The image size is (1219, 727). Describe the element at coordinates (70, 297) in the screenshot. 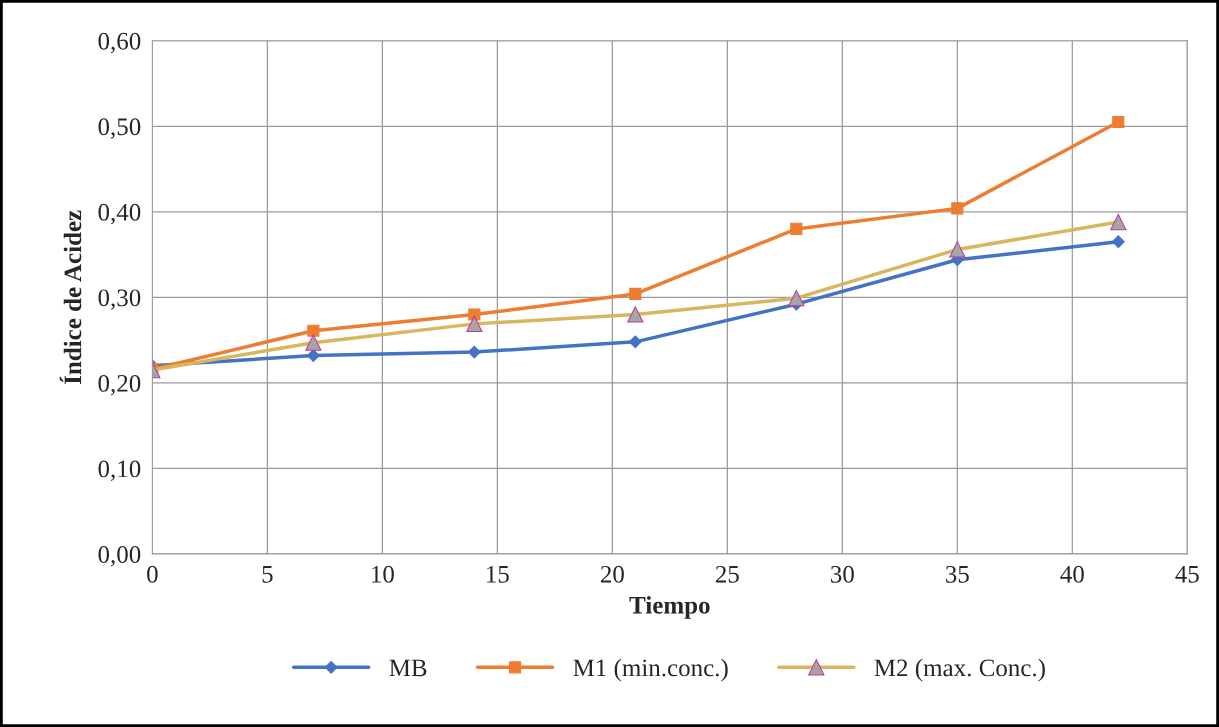

I see `y-axis-title: Índice de Acidez` at that location.